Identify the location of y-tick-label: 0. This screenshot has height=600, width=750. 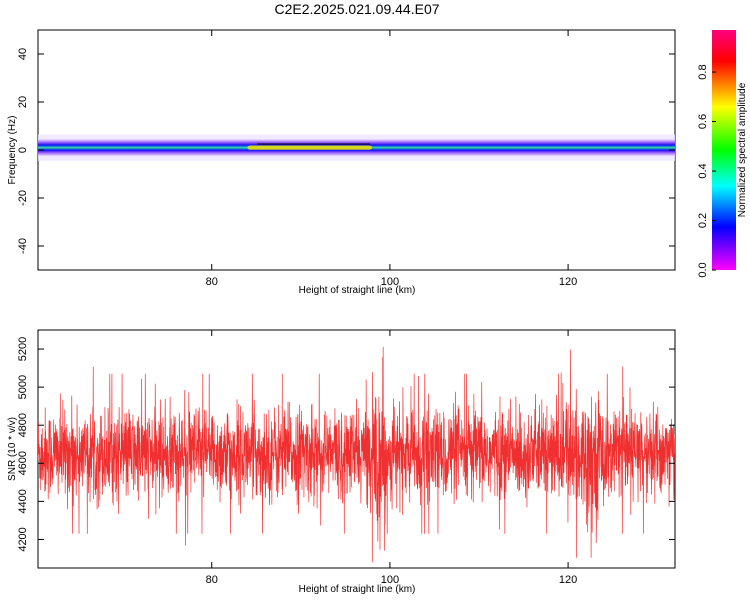
(23, 150).